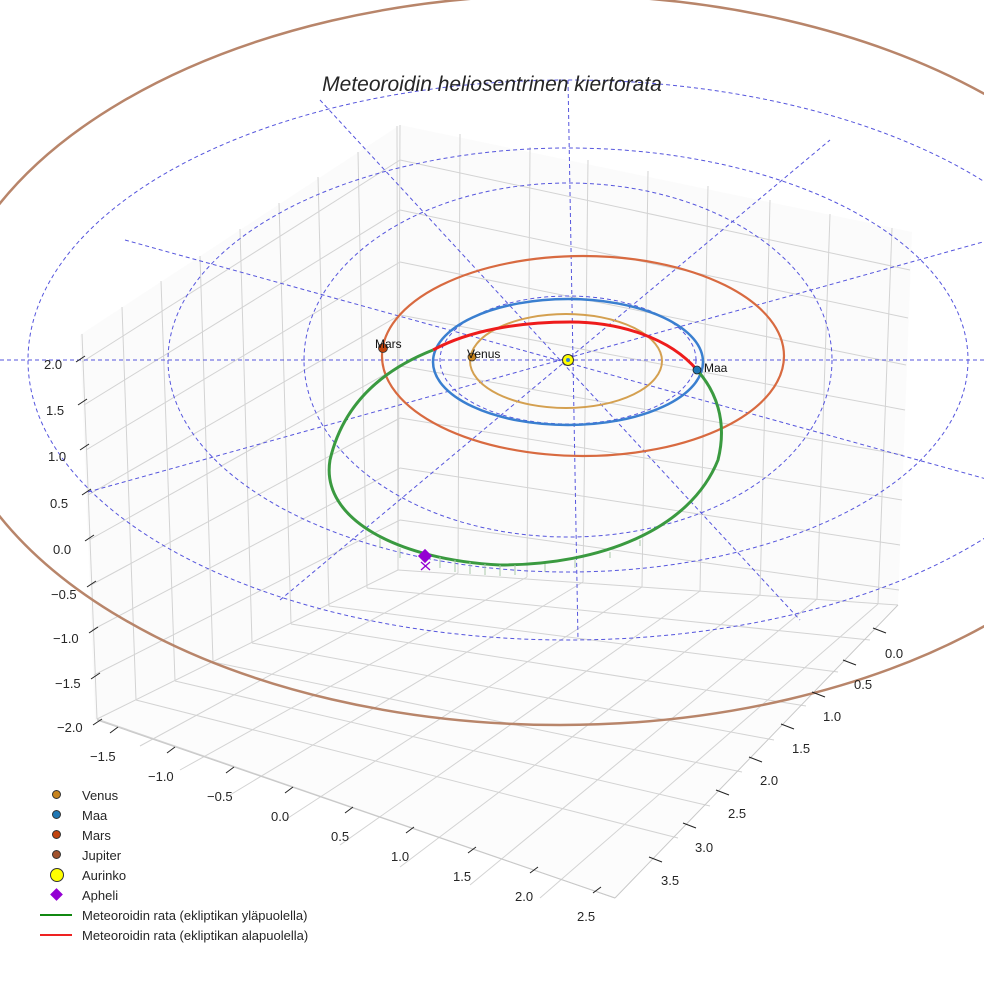 The width and height of the screenshot is (984, 984). I want to click on x-tick: 2.0, so click(524, 896).